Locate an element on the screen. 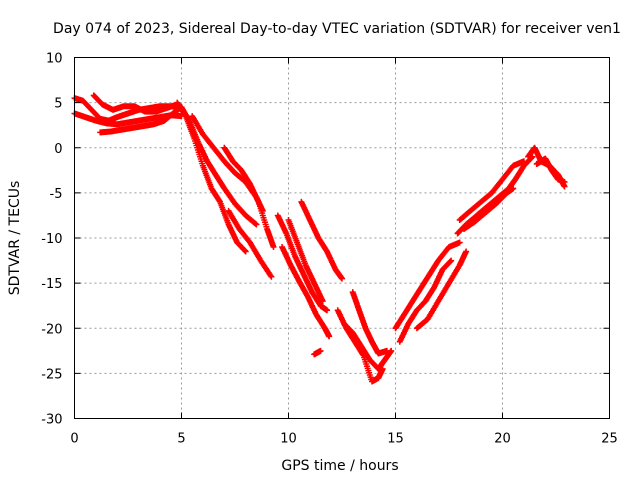 The height and width of the screenshot is (480, 640). y-tick-label: -25 is located at coordinates (51, 374).